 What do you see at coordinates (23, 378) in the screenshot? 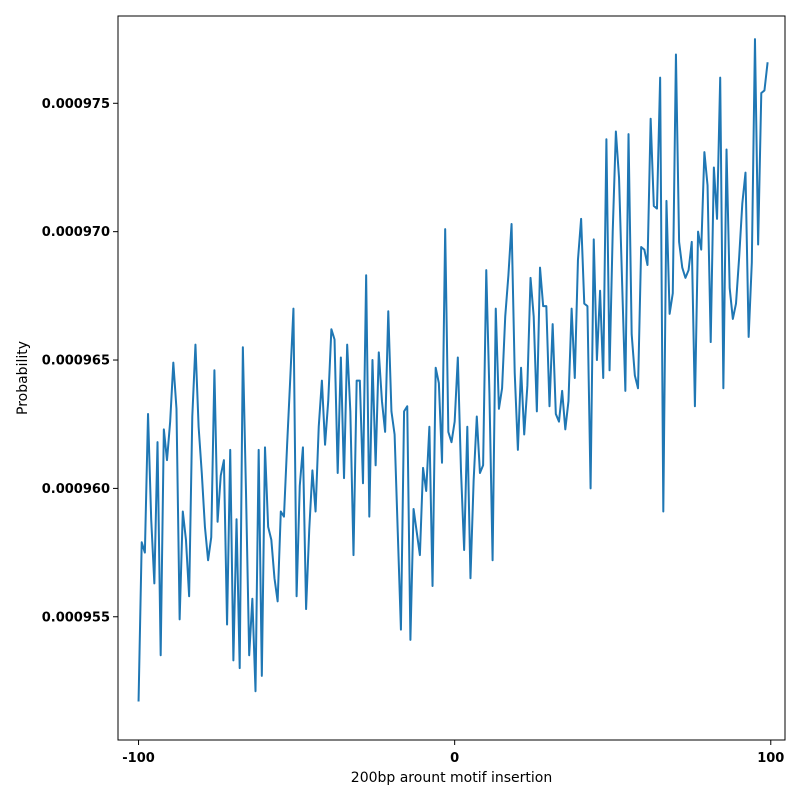
I see `y-axis-label: Probability` at bounding box center [23, 378].